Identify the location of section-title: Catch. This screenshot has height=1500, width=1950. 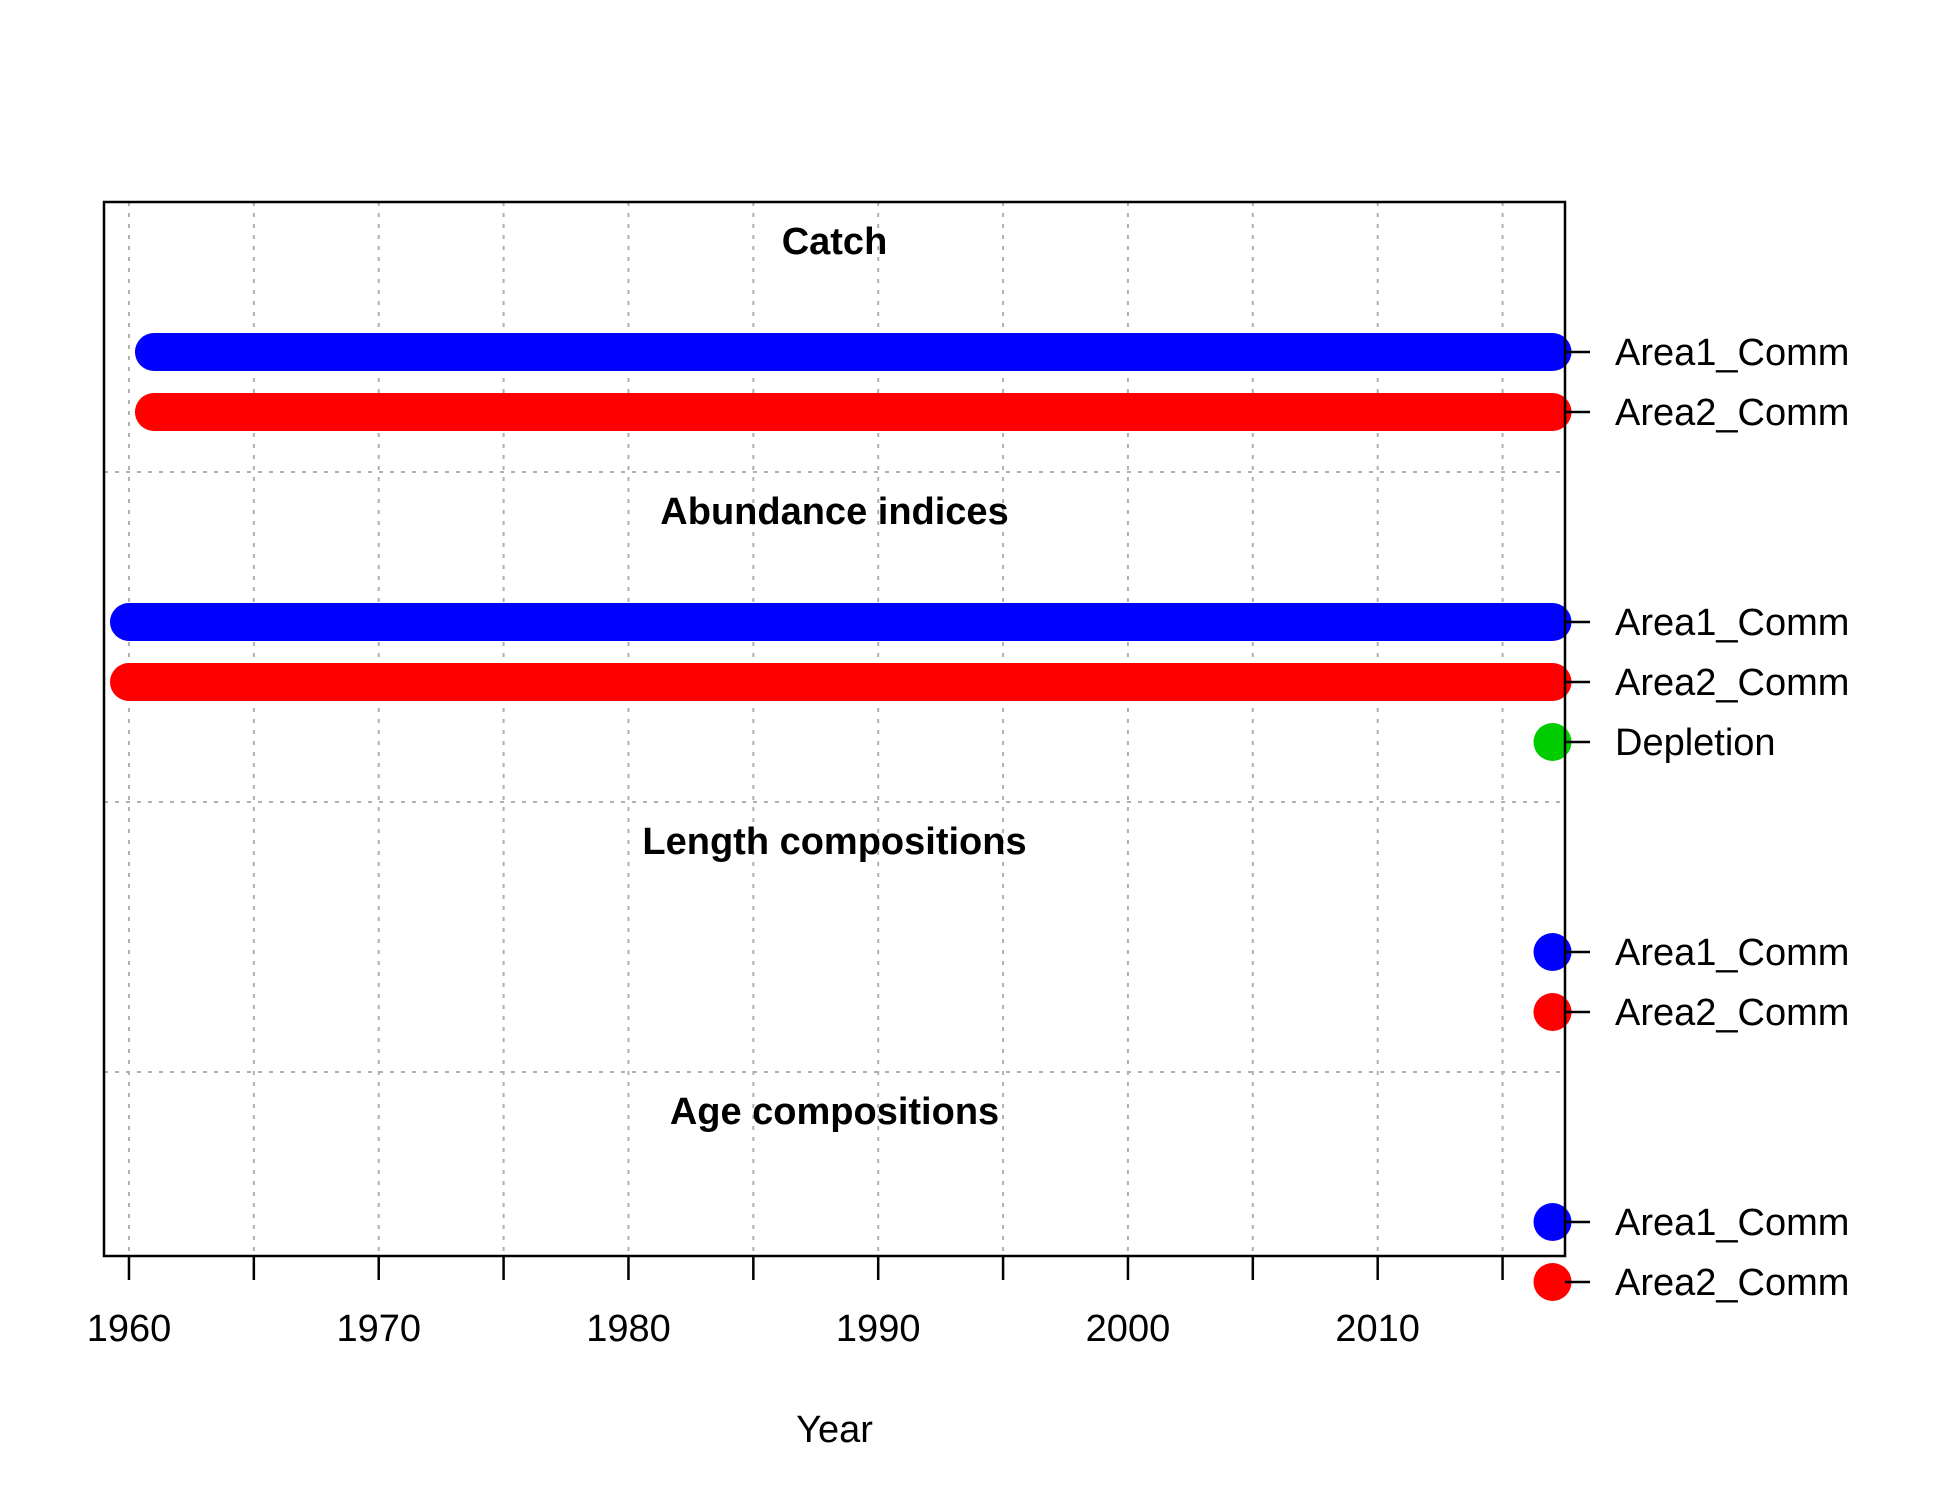
(835, 242).